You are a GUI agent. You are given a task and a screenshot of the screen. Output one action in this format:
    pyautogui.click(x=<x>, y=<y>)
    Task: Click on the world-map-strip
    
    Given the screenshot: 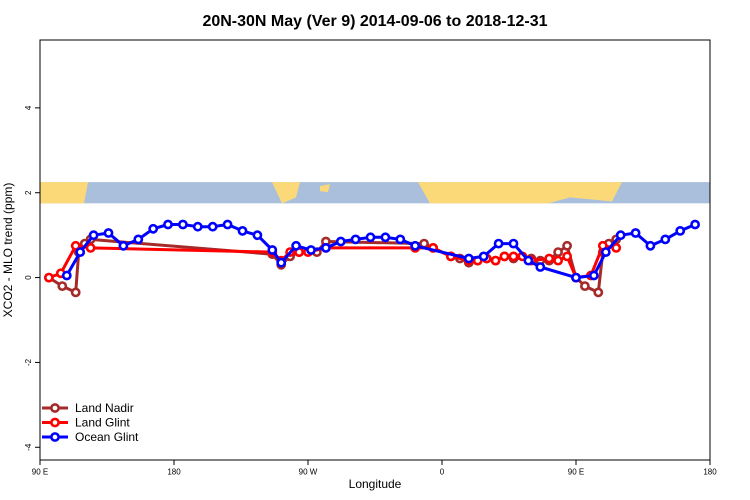 What is the action you would take?
    pyautogui.click(x=375, y=193)
    